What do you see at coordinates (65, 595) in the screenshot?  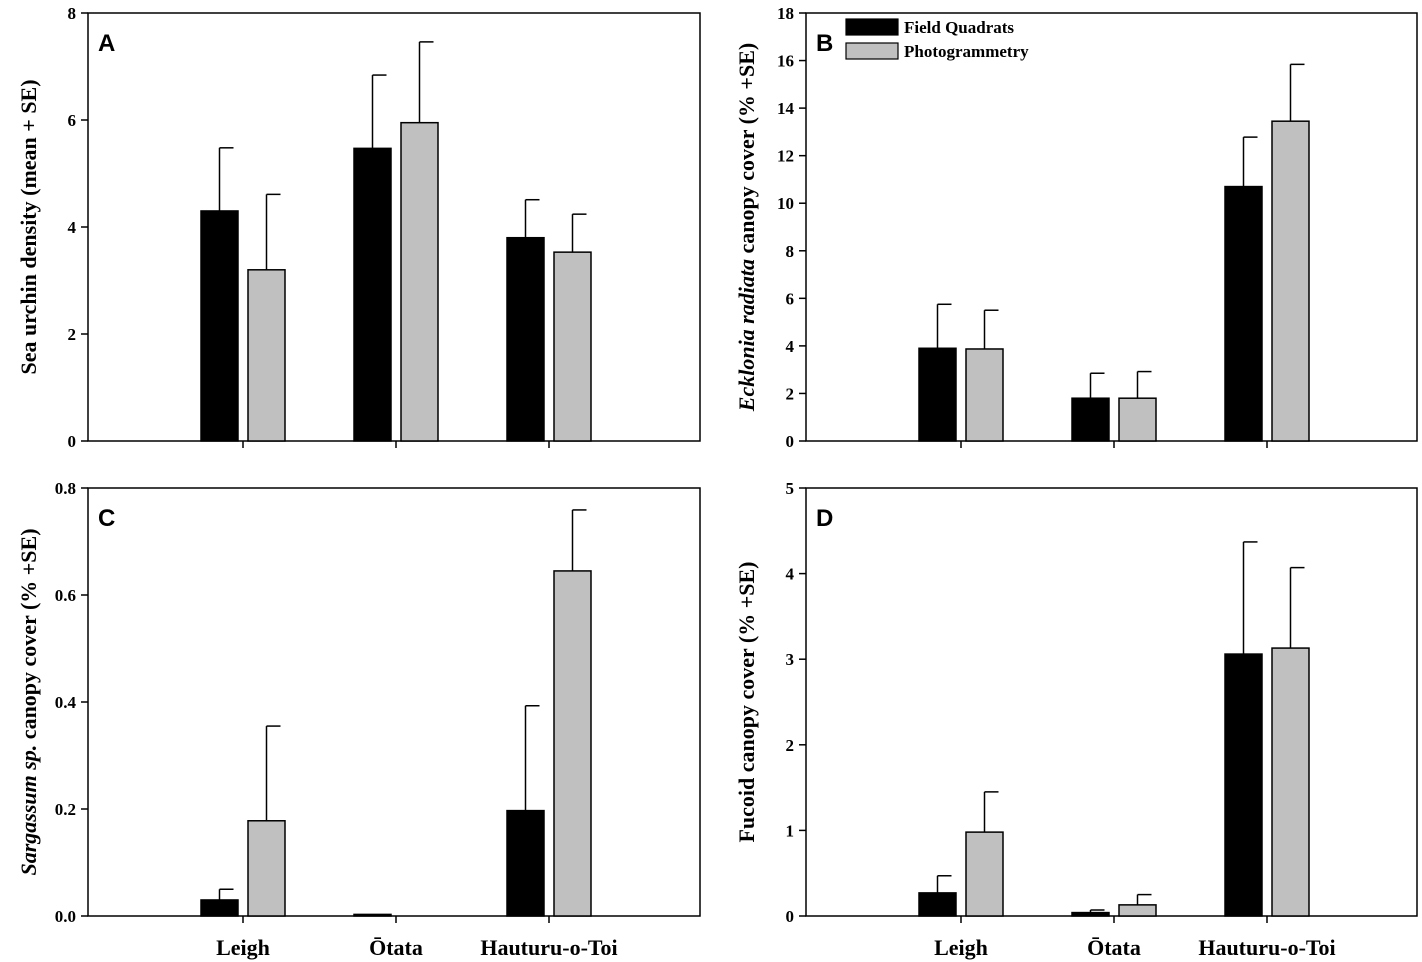 I see `y-tick-label: 0.6` at bounding box center [65, 595].